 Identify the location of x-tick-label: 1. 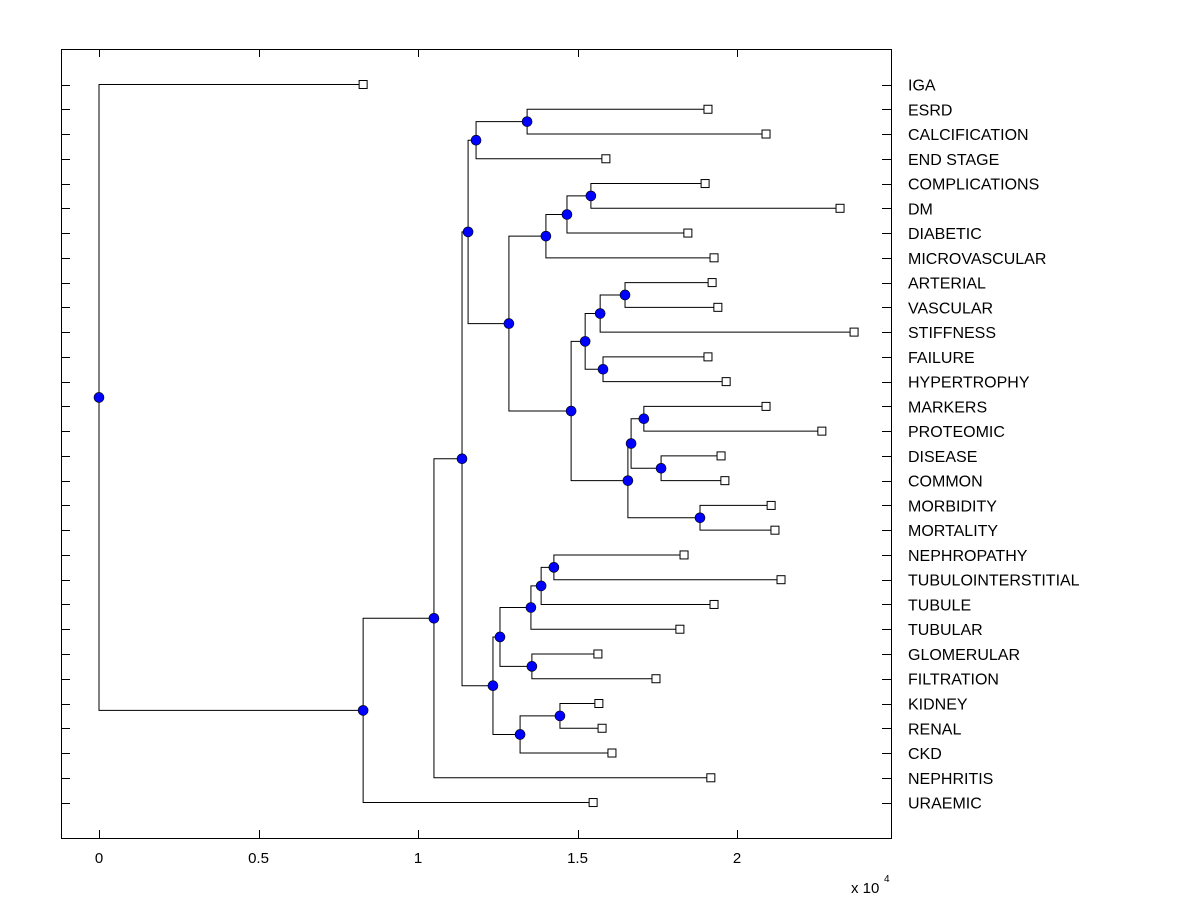
(418, 858).